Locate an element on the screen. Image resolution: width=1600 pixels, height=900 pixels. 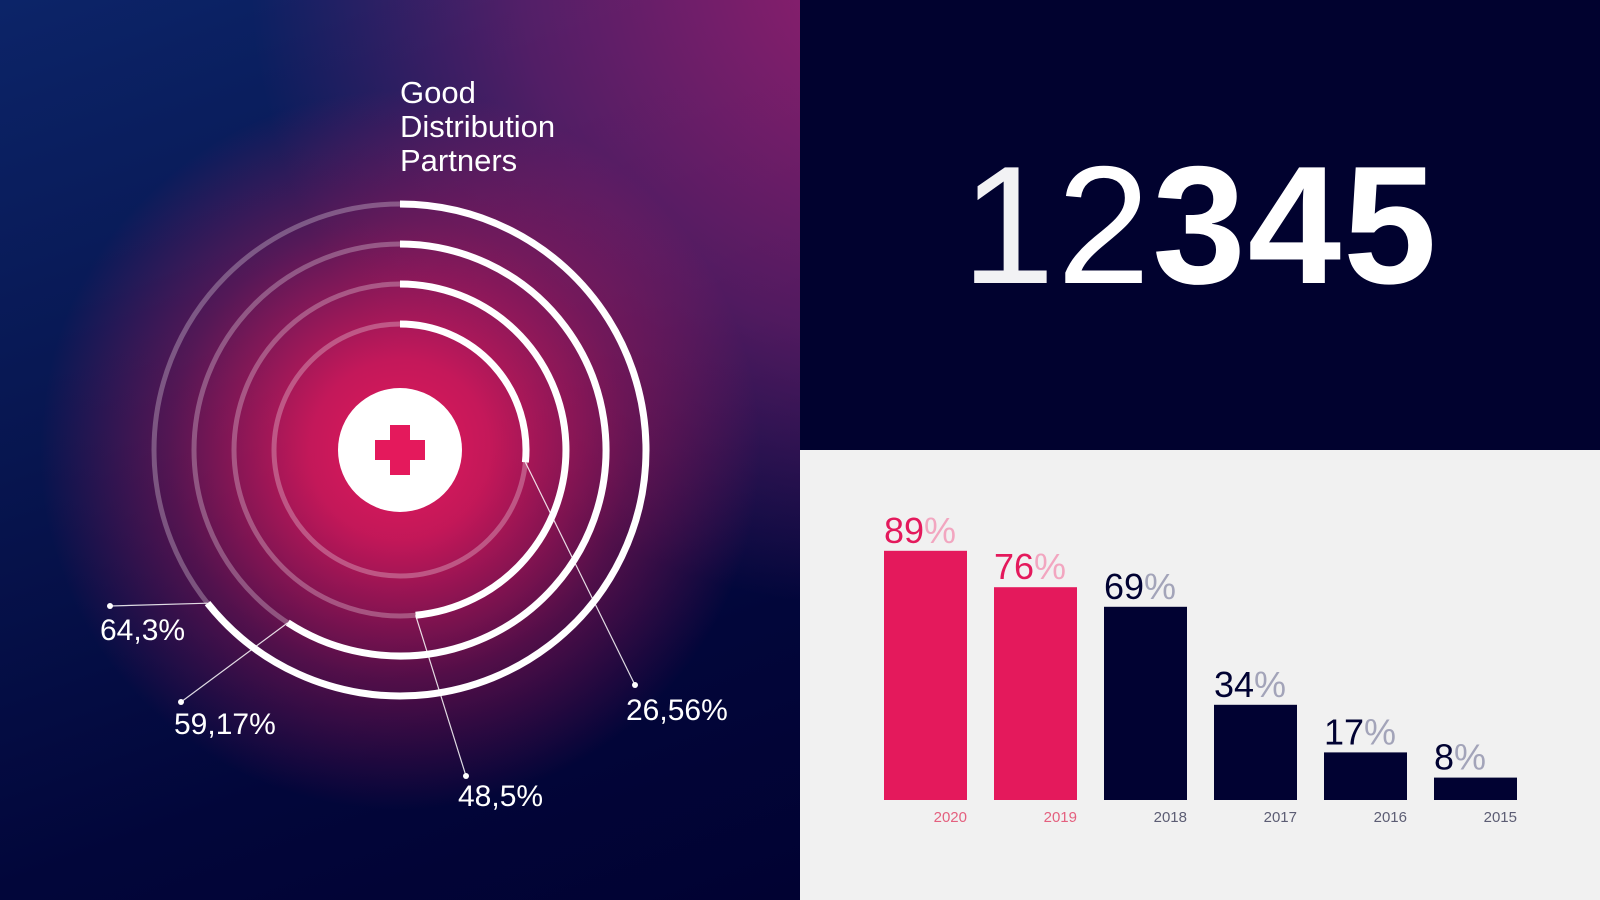
bar-2015 is located at coordinates (1475, 788).